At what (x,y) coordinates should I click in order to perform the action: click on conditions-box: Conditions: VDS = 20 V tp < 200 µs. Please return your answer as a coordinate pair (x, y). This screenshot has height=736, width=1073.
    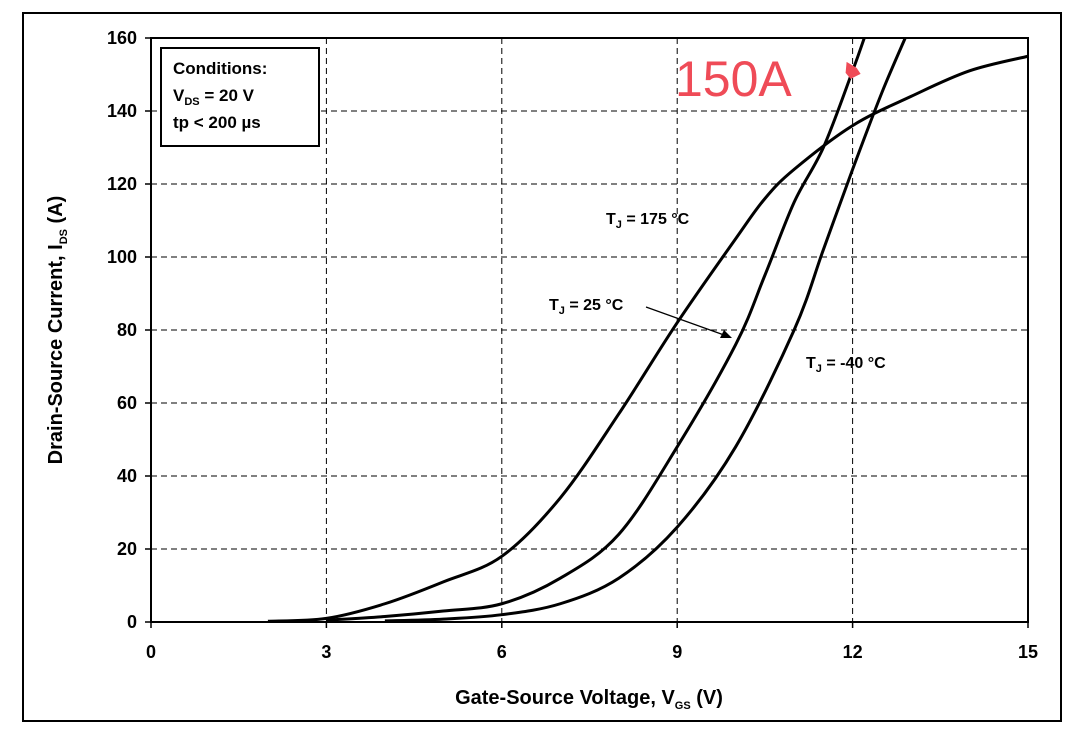
    Looking at the image, I should click on (240, 97).